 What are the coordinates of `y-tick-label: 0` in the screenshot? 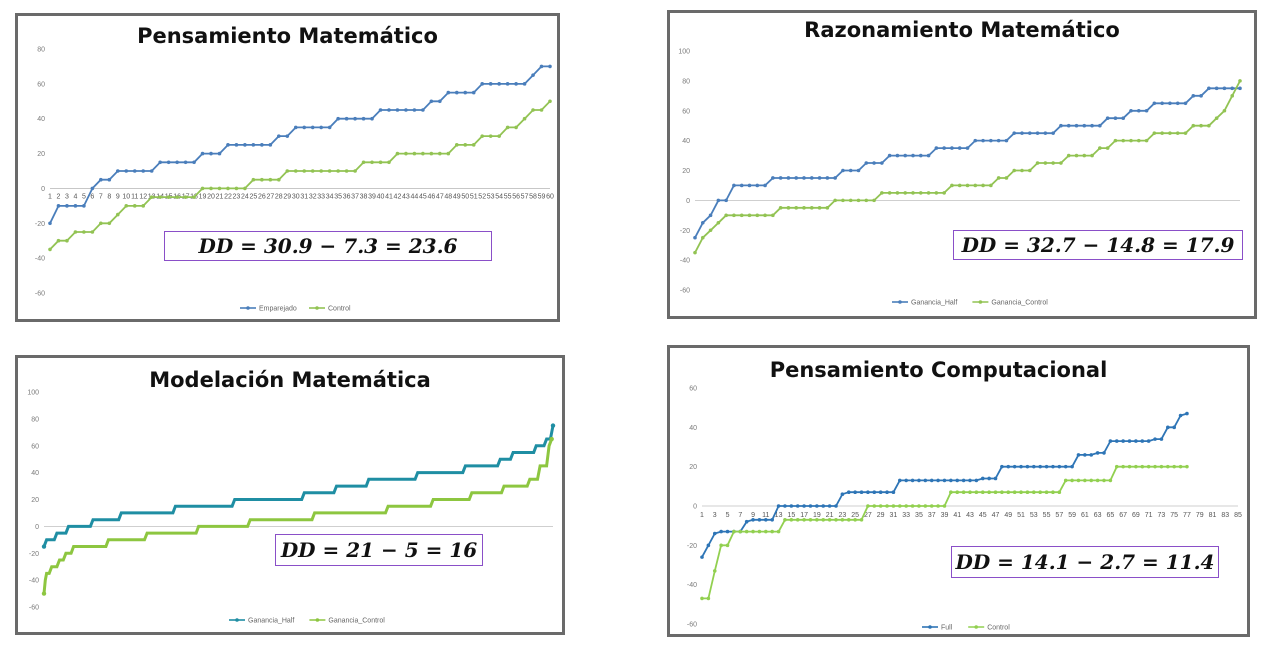 It's located at (688, 201).